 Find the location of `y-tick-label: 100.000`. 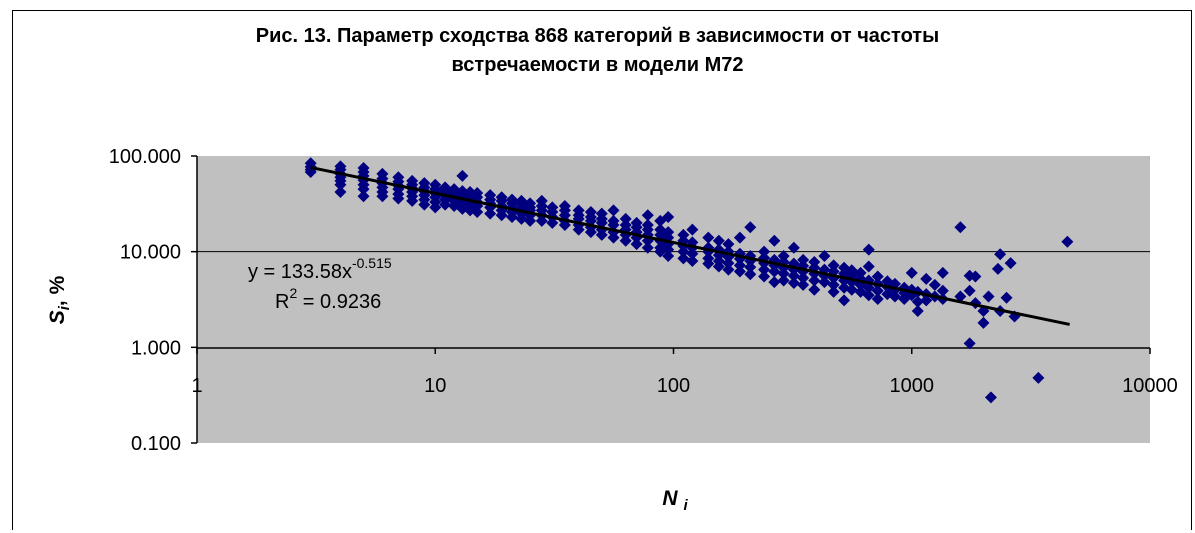

y-tick-label: 100.000 is located at coordinates (145, 157).